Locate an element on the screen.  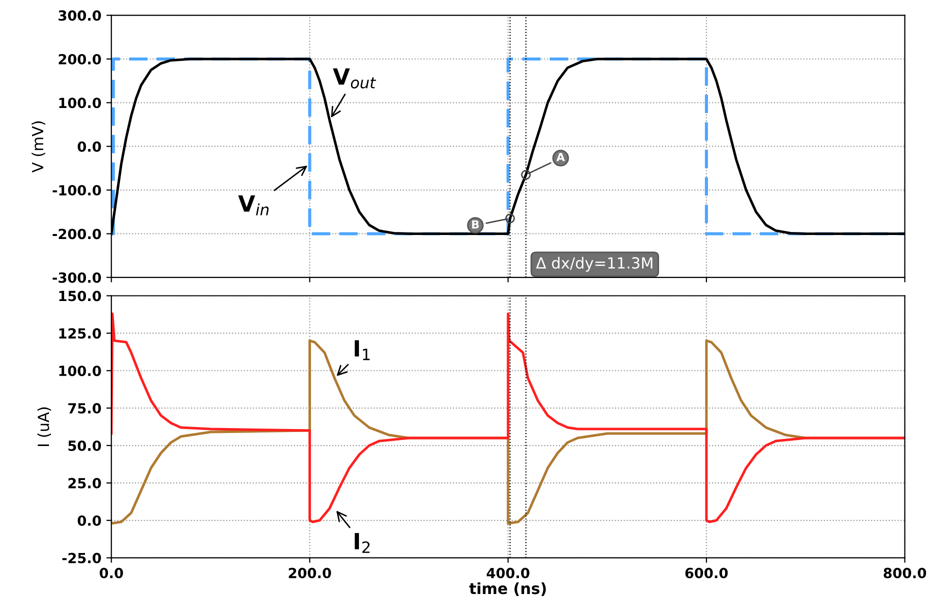
x-tick-label: 800.0 is located at coordinates (905, 573).